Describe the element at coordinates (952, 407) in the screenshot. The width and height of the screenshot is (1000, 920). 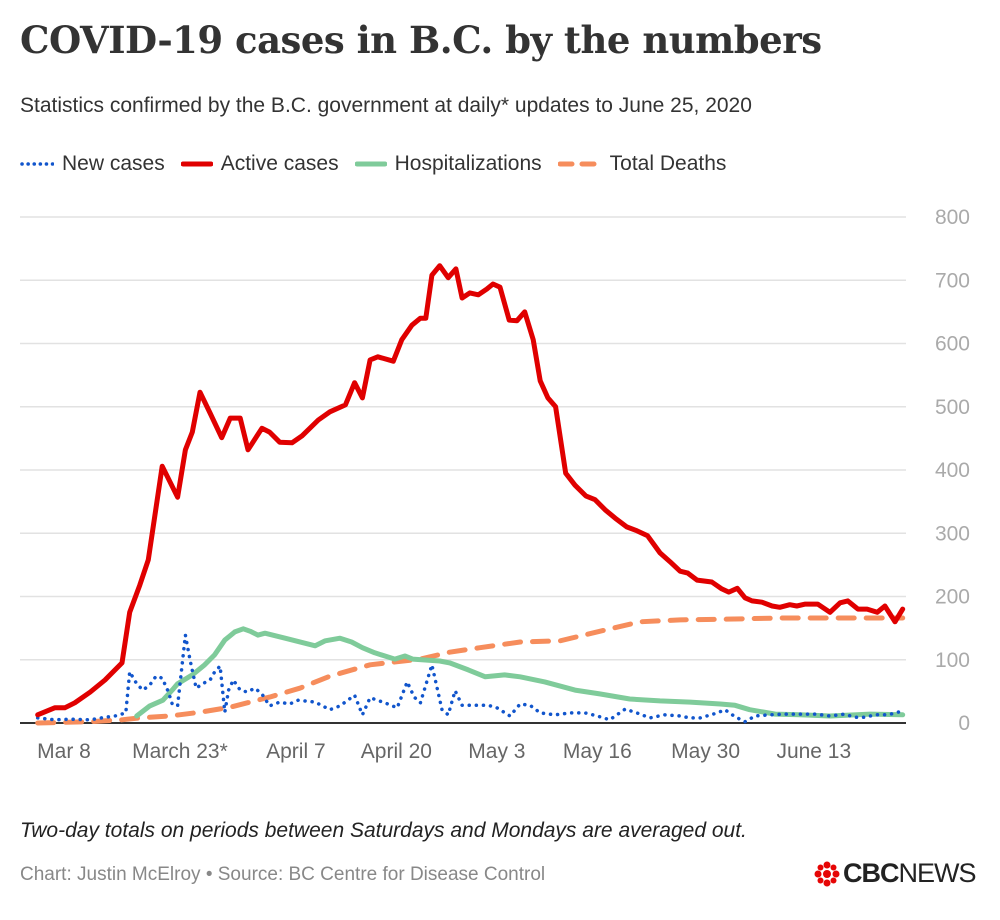
I see `y-tick-label: 500` at that location.